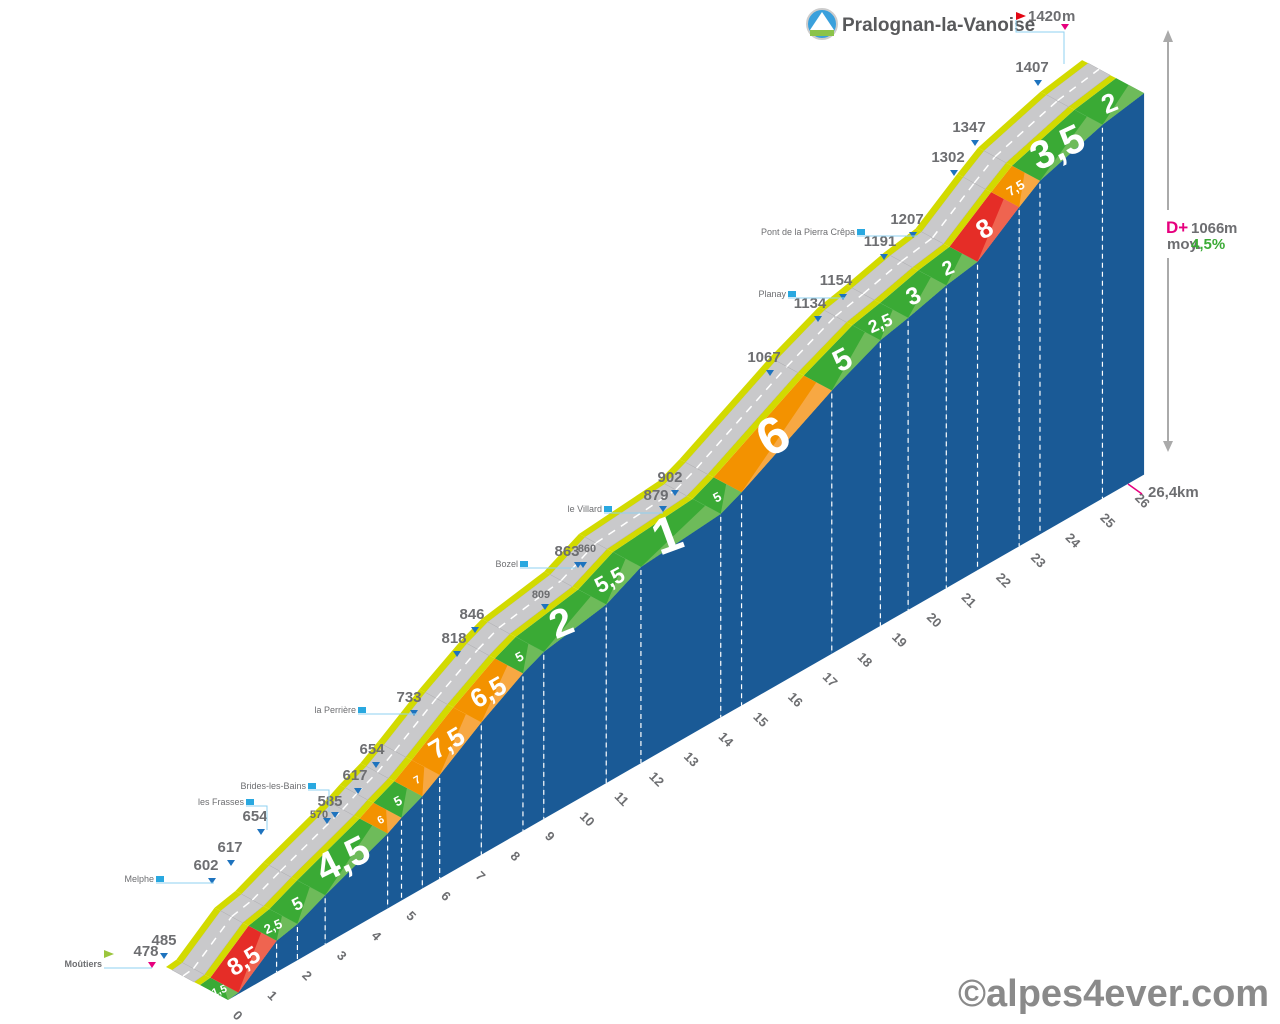 The height and width of the screenshot is (1024, 1280). I want to click on km-tick-label: 18, so click(864, 659).